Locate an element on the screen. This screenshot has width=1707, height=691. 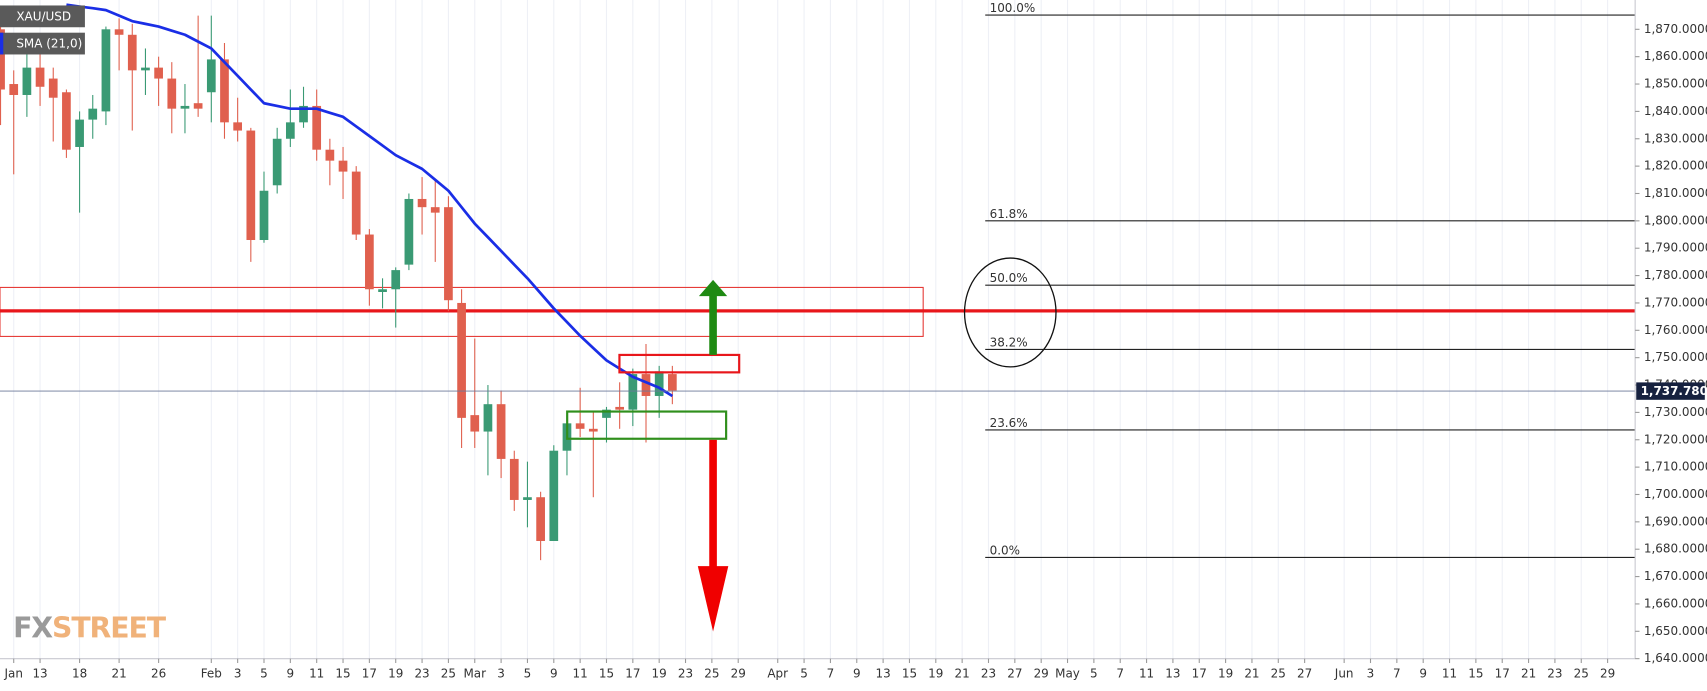
up-arrow-head is located at coordinates (713, 288).